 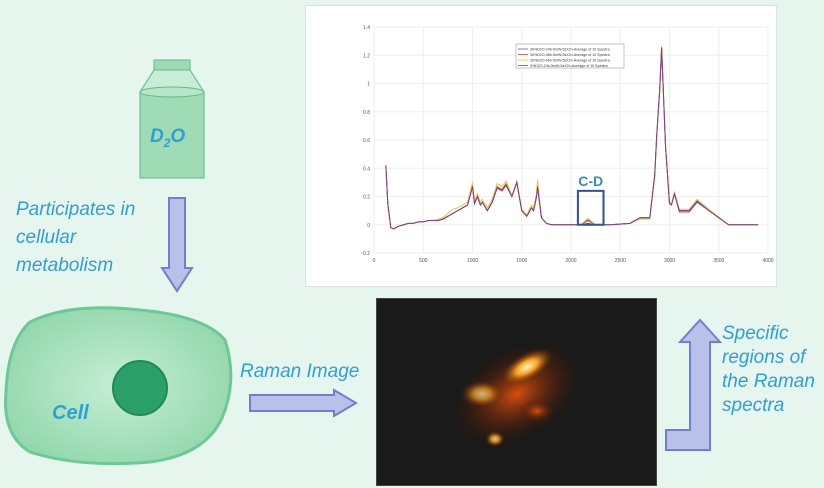 I want to click on bottle-icon, so click(x=172, y=119).